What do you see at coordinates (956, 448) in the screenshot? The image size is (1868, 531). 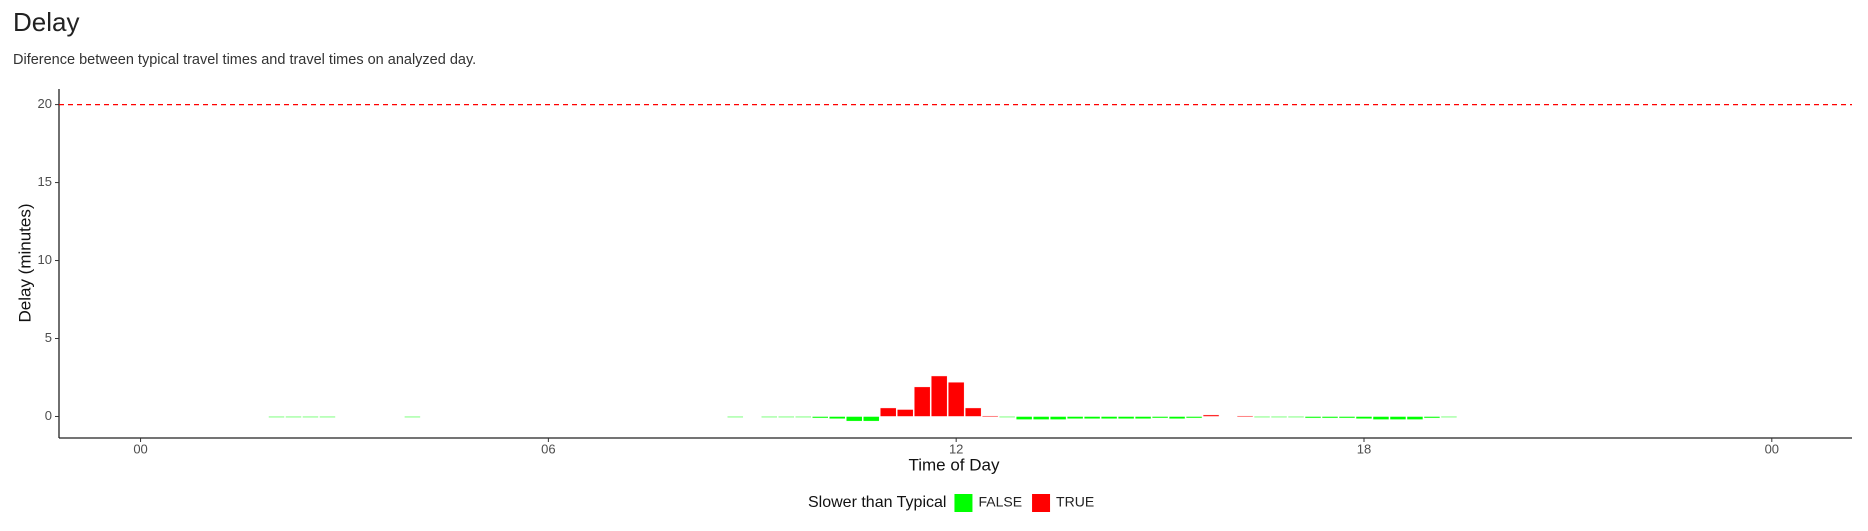 I see `x-tick-label: 12` at bounding box center [956, 448].